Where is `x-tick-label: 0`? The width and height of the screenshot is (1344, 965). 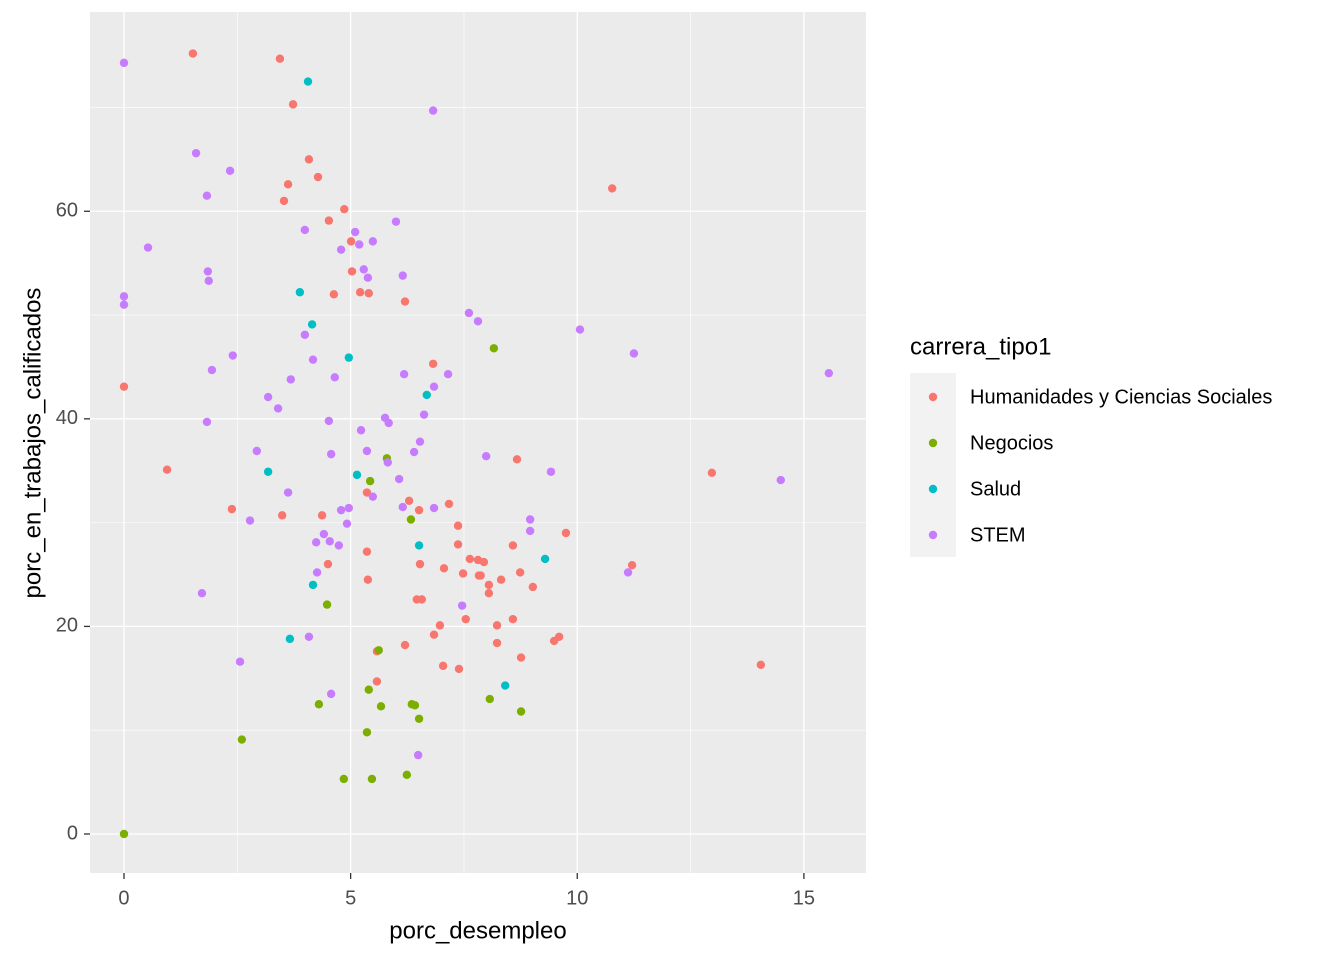
x-tick-label: 0 is located at coordinates (123, 898).